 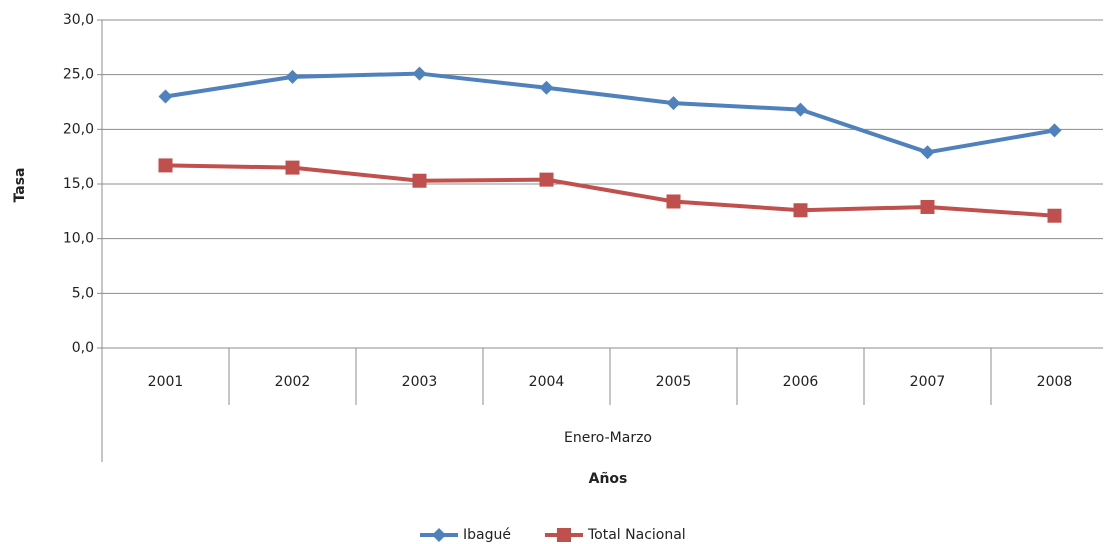 What do you see at coordinates (420, 382) in the screenshot?
I see `x-tick-label: 2003` at bounding box center [420, 382].